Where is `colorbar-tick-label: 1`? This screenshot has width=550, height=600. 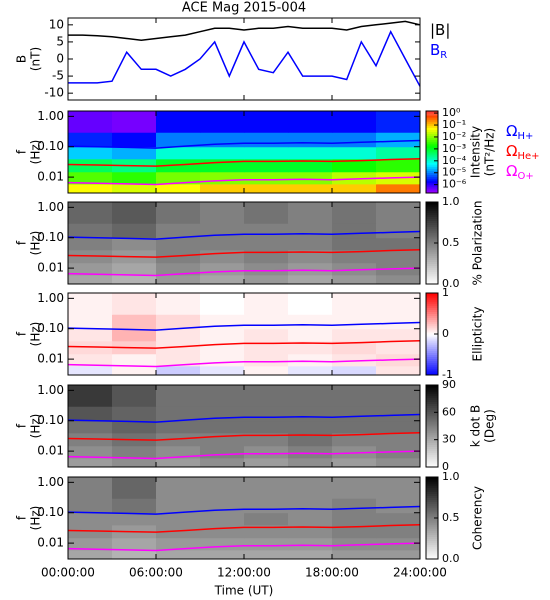 colorbar-tick-label: 1 is located at coordinates (445, 292).